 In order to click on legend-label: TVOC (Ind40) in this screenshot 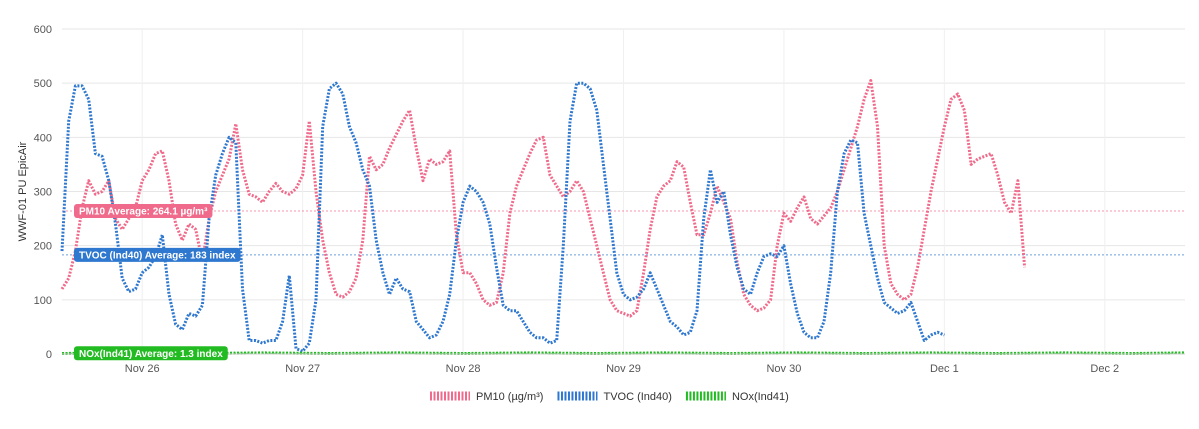, I will do `click(637, 397)`.